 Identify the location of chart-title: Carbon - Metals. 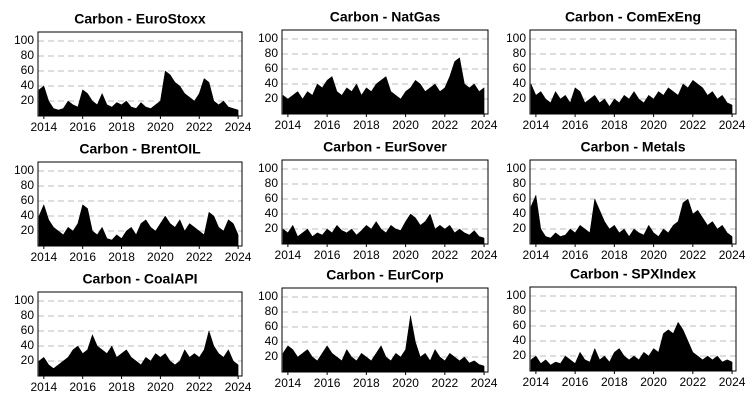
(632, 147).